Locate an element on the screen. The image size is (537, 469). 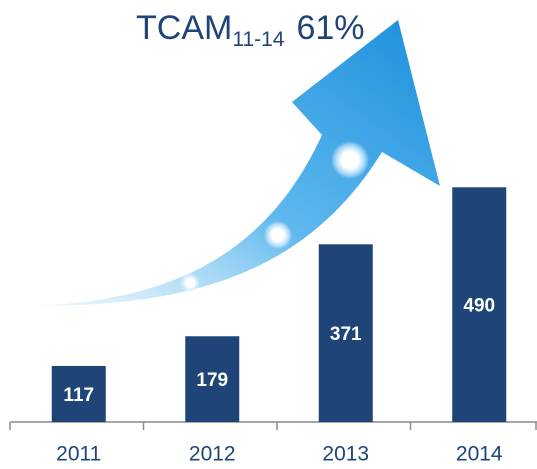
data-label: 179 is located at coordinates (212, 380).